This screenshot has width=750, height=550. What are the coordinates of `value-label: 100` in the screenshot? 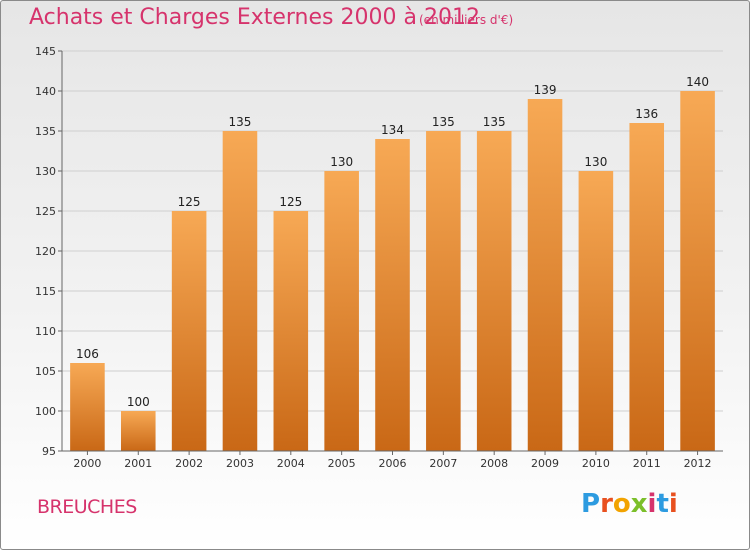 It's located at (138, 402).